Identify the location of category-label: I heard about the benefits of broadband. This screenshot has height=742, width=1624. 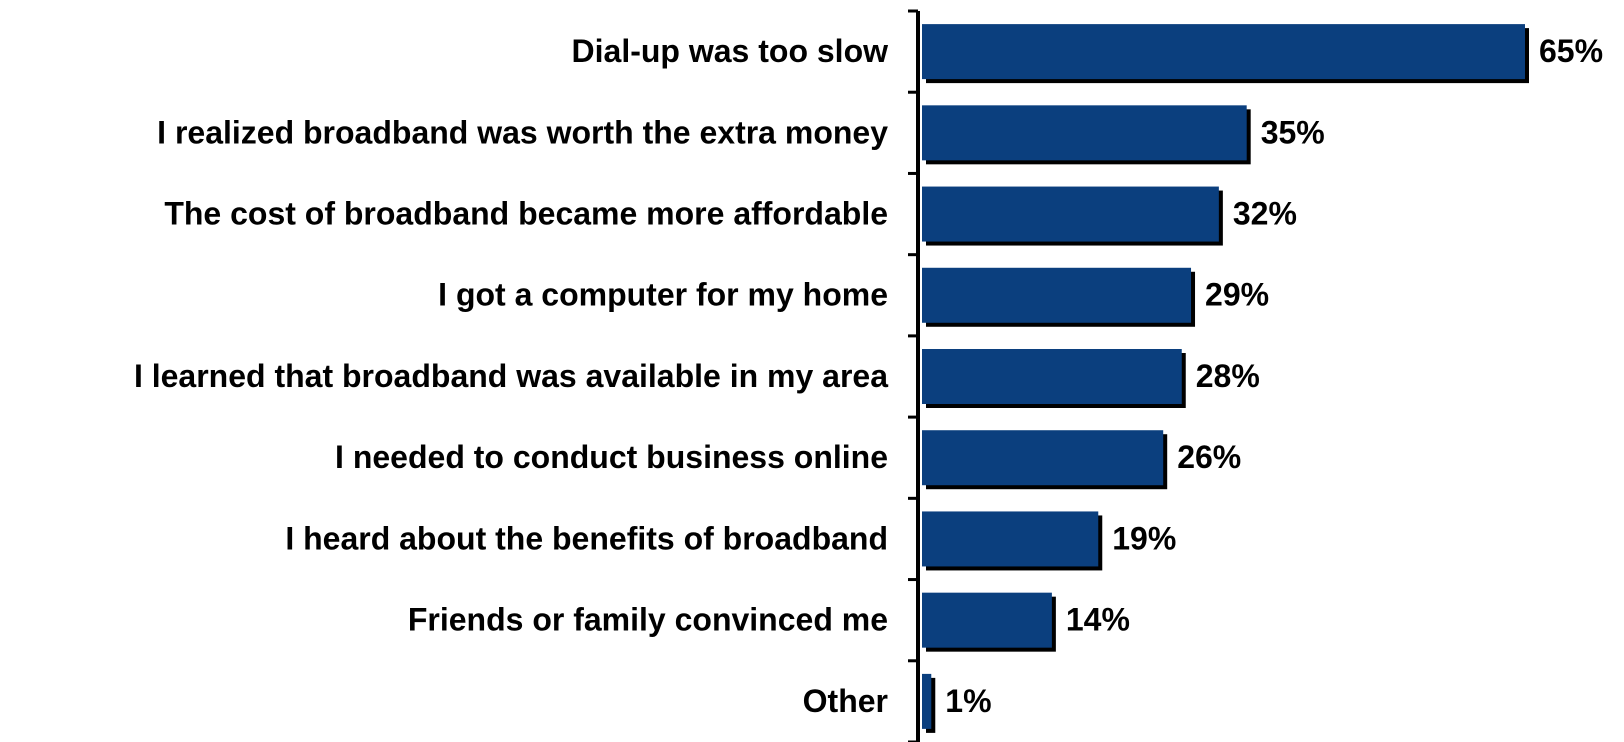
(586, 538).